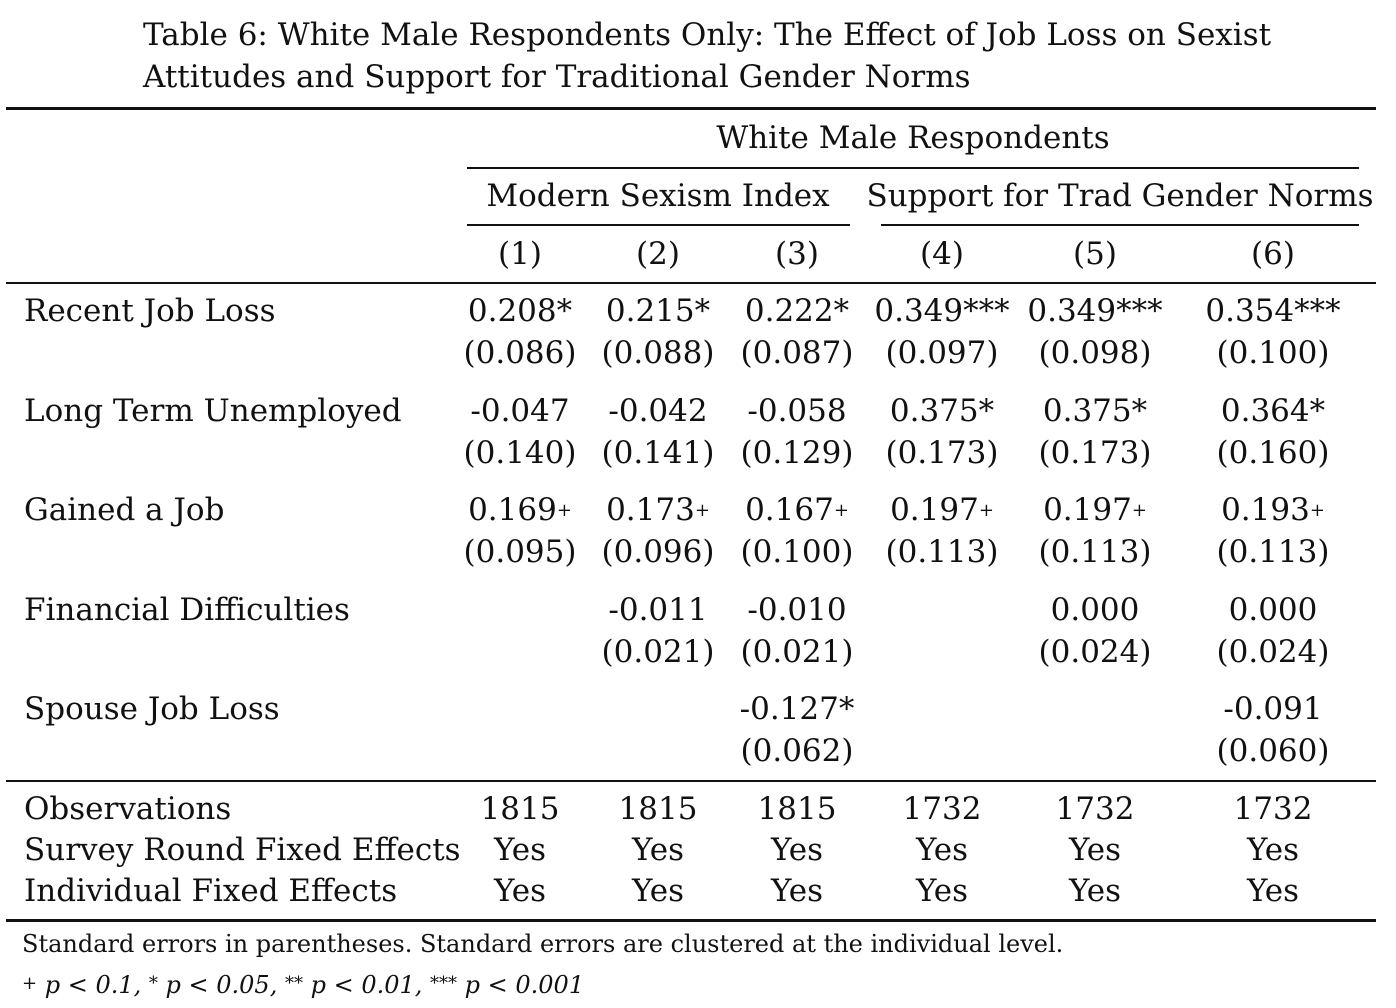 This screenshot has width=1396, height=1008. Describe the element at coordinates (797, 510) in the screenshot. I see `coef-cell: 0.167+` at that location.